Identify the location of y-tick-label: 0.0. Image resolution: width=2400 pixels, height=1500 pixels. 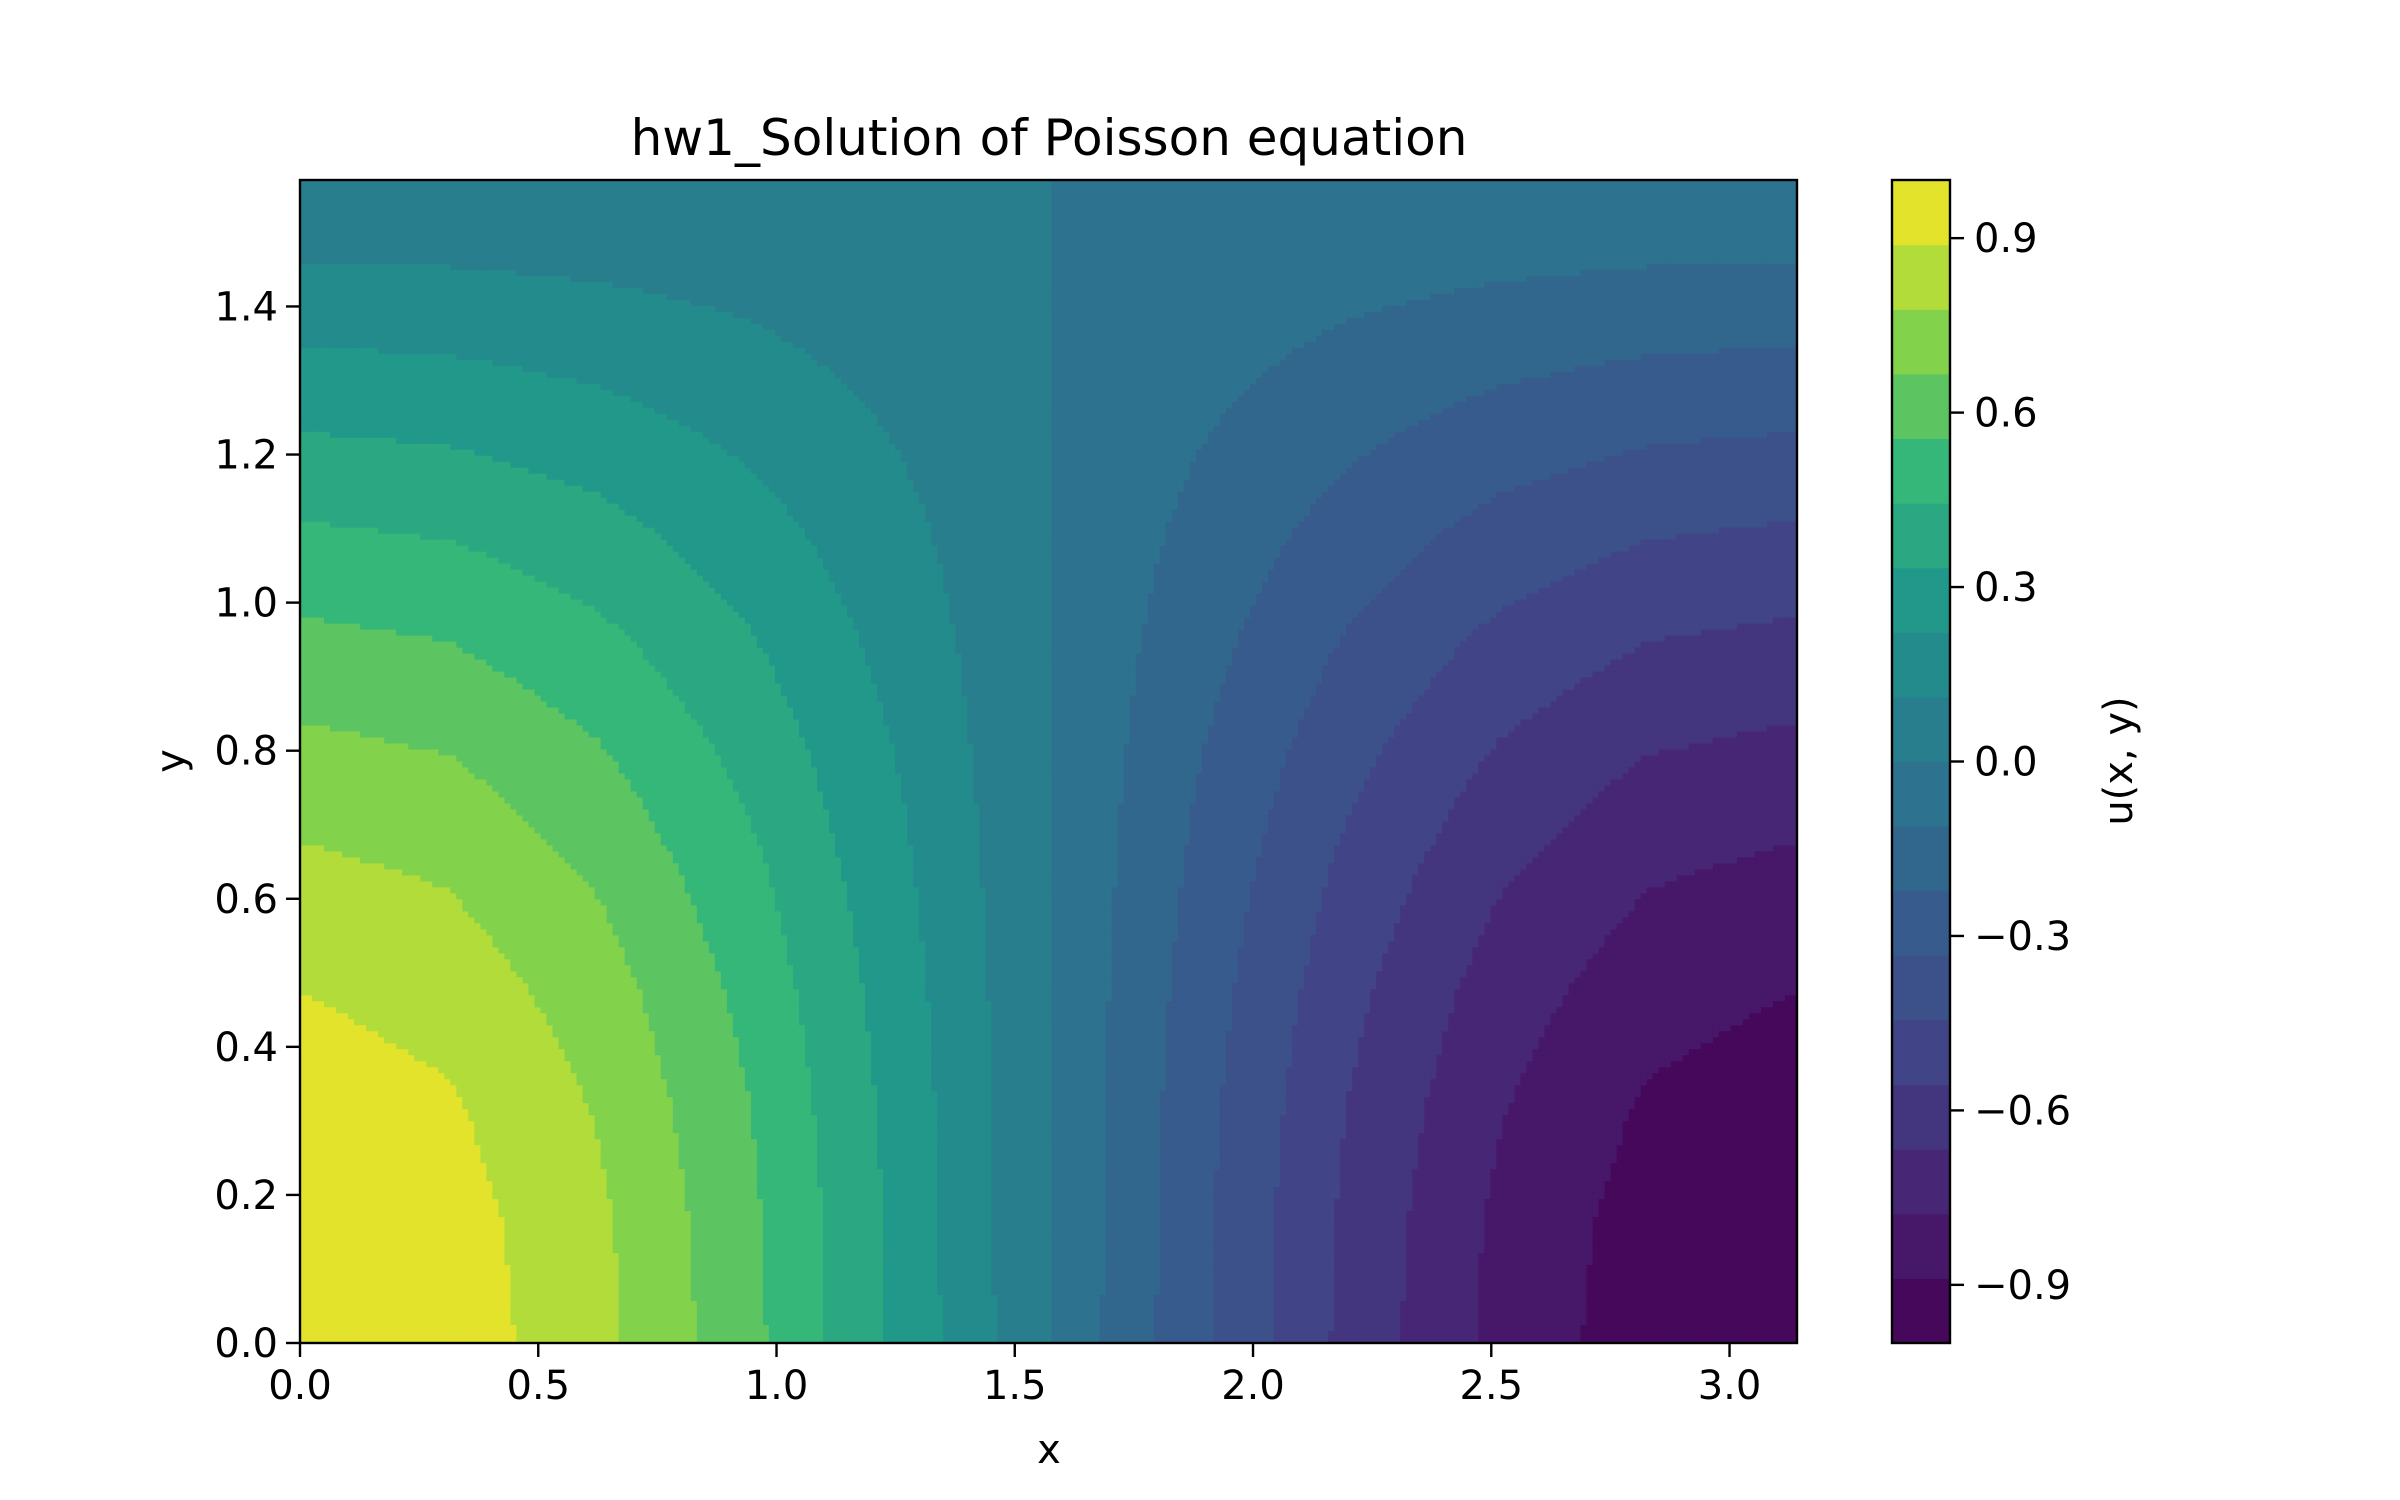
(246, 1344).